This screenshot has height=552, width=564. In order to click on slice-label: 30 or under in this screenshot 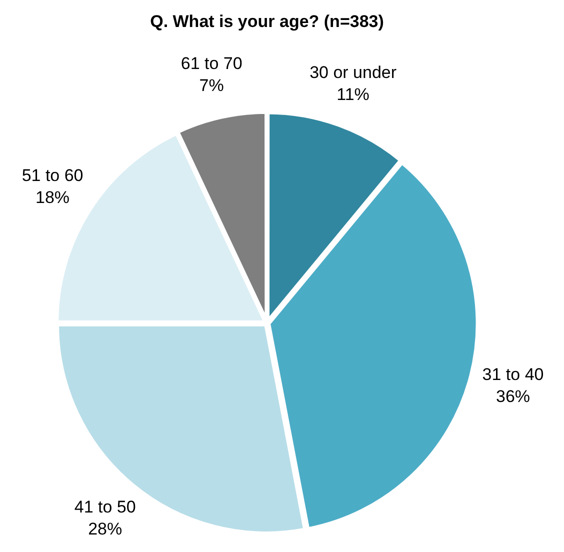, I will do `click(353, 72)`.